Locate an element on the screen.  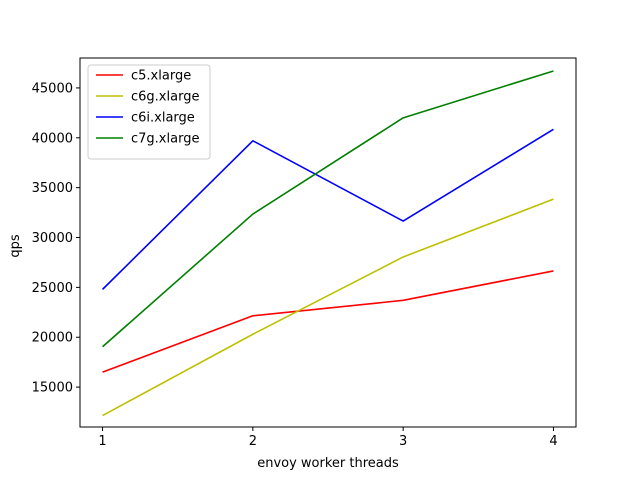
x-axis-ticks: 1 2 3 4 is located at coordinates (328, 438).